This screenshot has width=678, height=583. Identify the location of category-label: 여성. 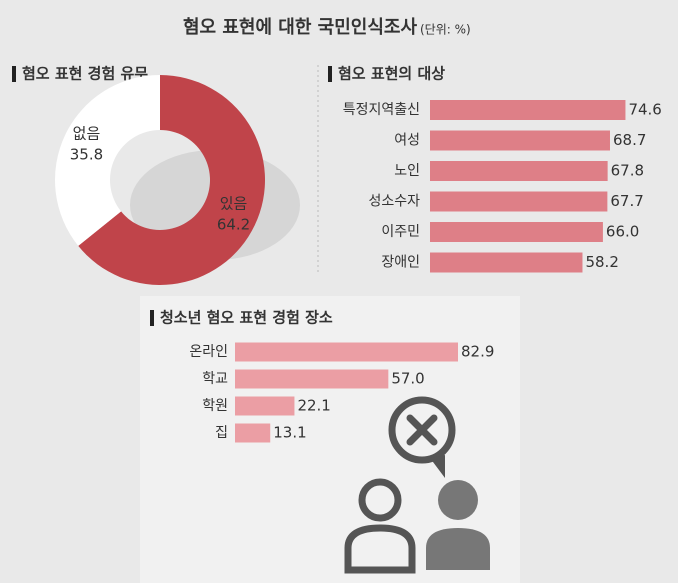
(407, 141).